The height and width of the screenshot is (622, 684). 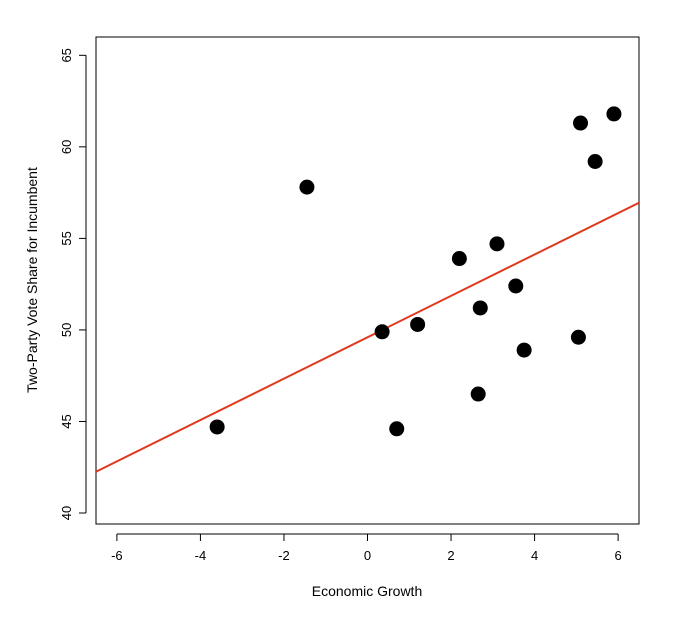 What do you see at coordinates (534, 555) in the screenshot?
I see `x-tick-label: 4` at bounding box center [534, 555].